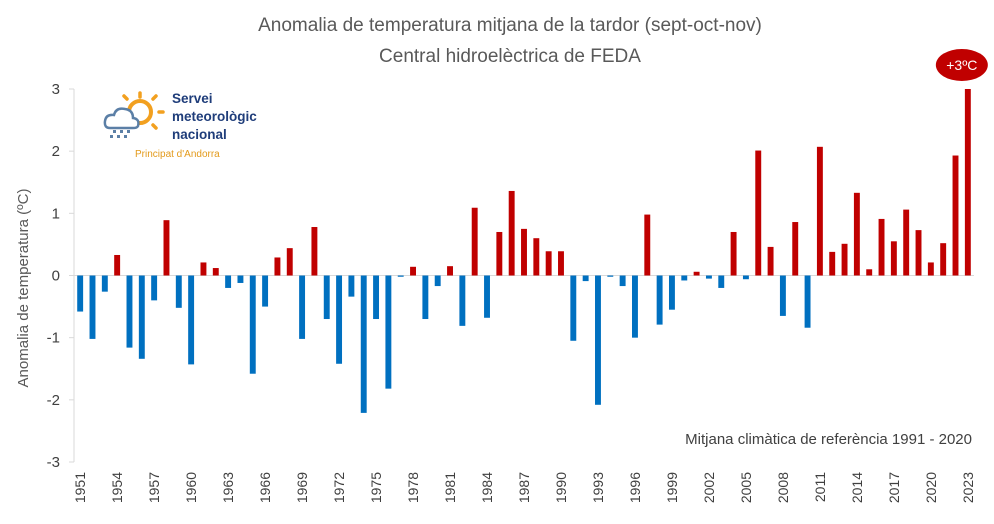 The width and height of the screenshot is (994, 524). I want to click on bar-2000, so click(684, 278).